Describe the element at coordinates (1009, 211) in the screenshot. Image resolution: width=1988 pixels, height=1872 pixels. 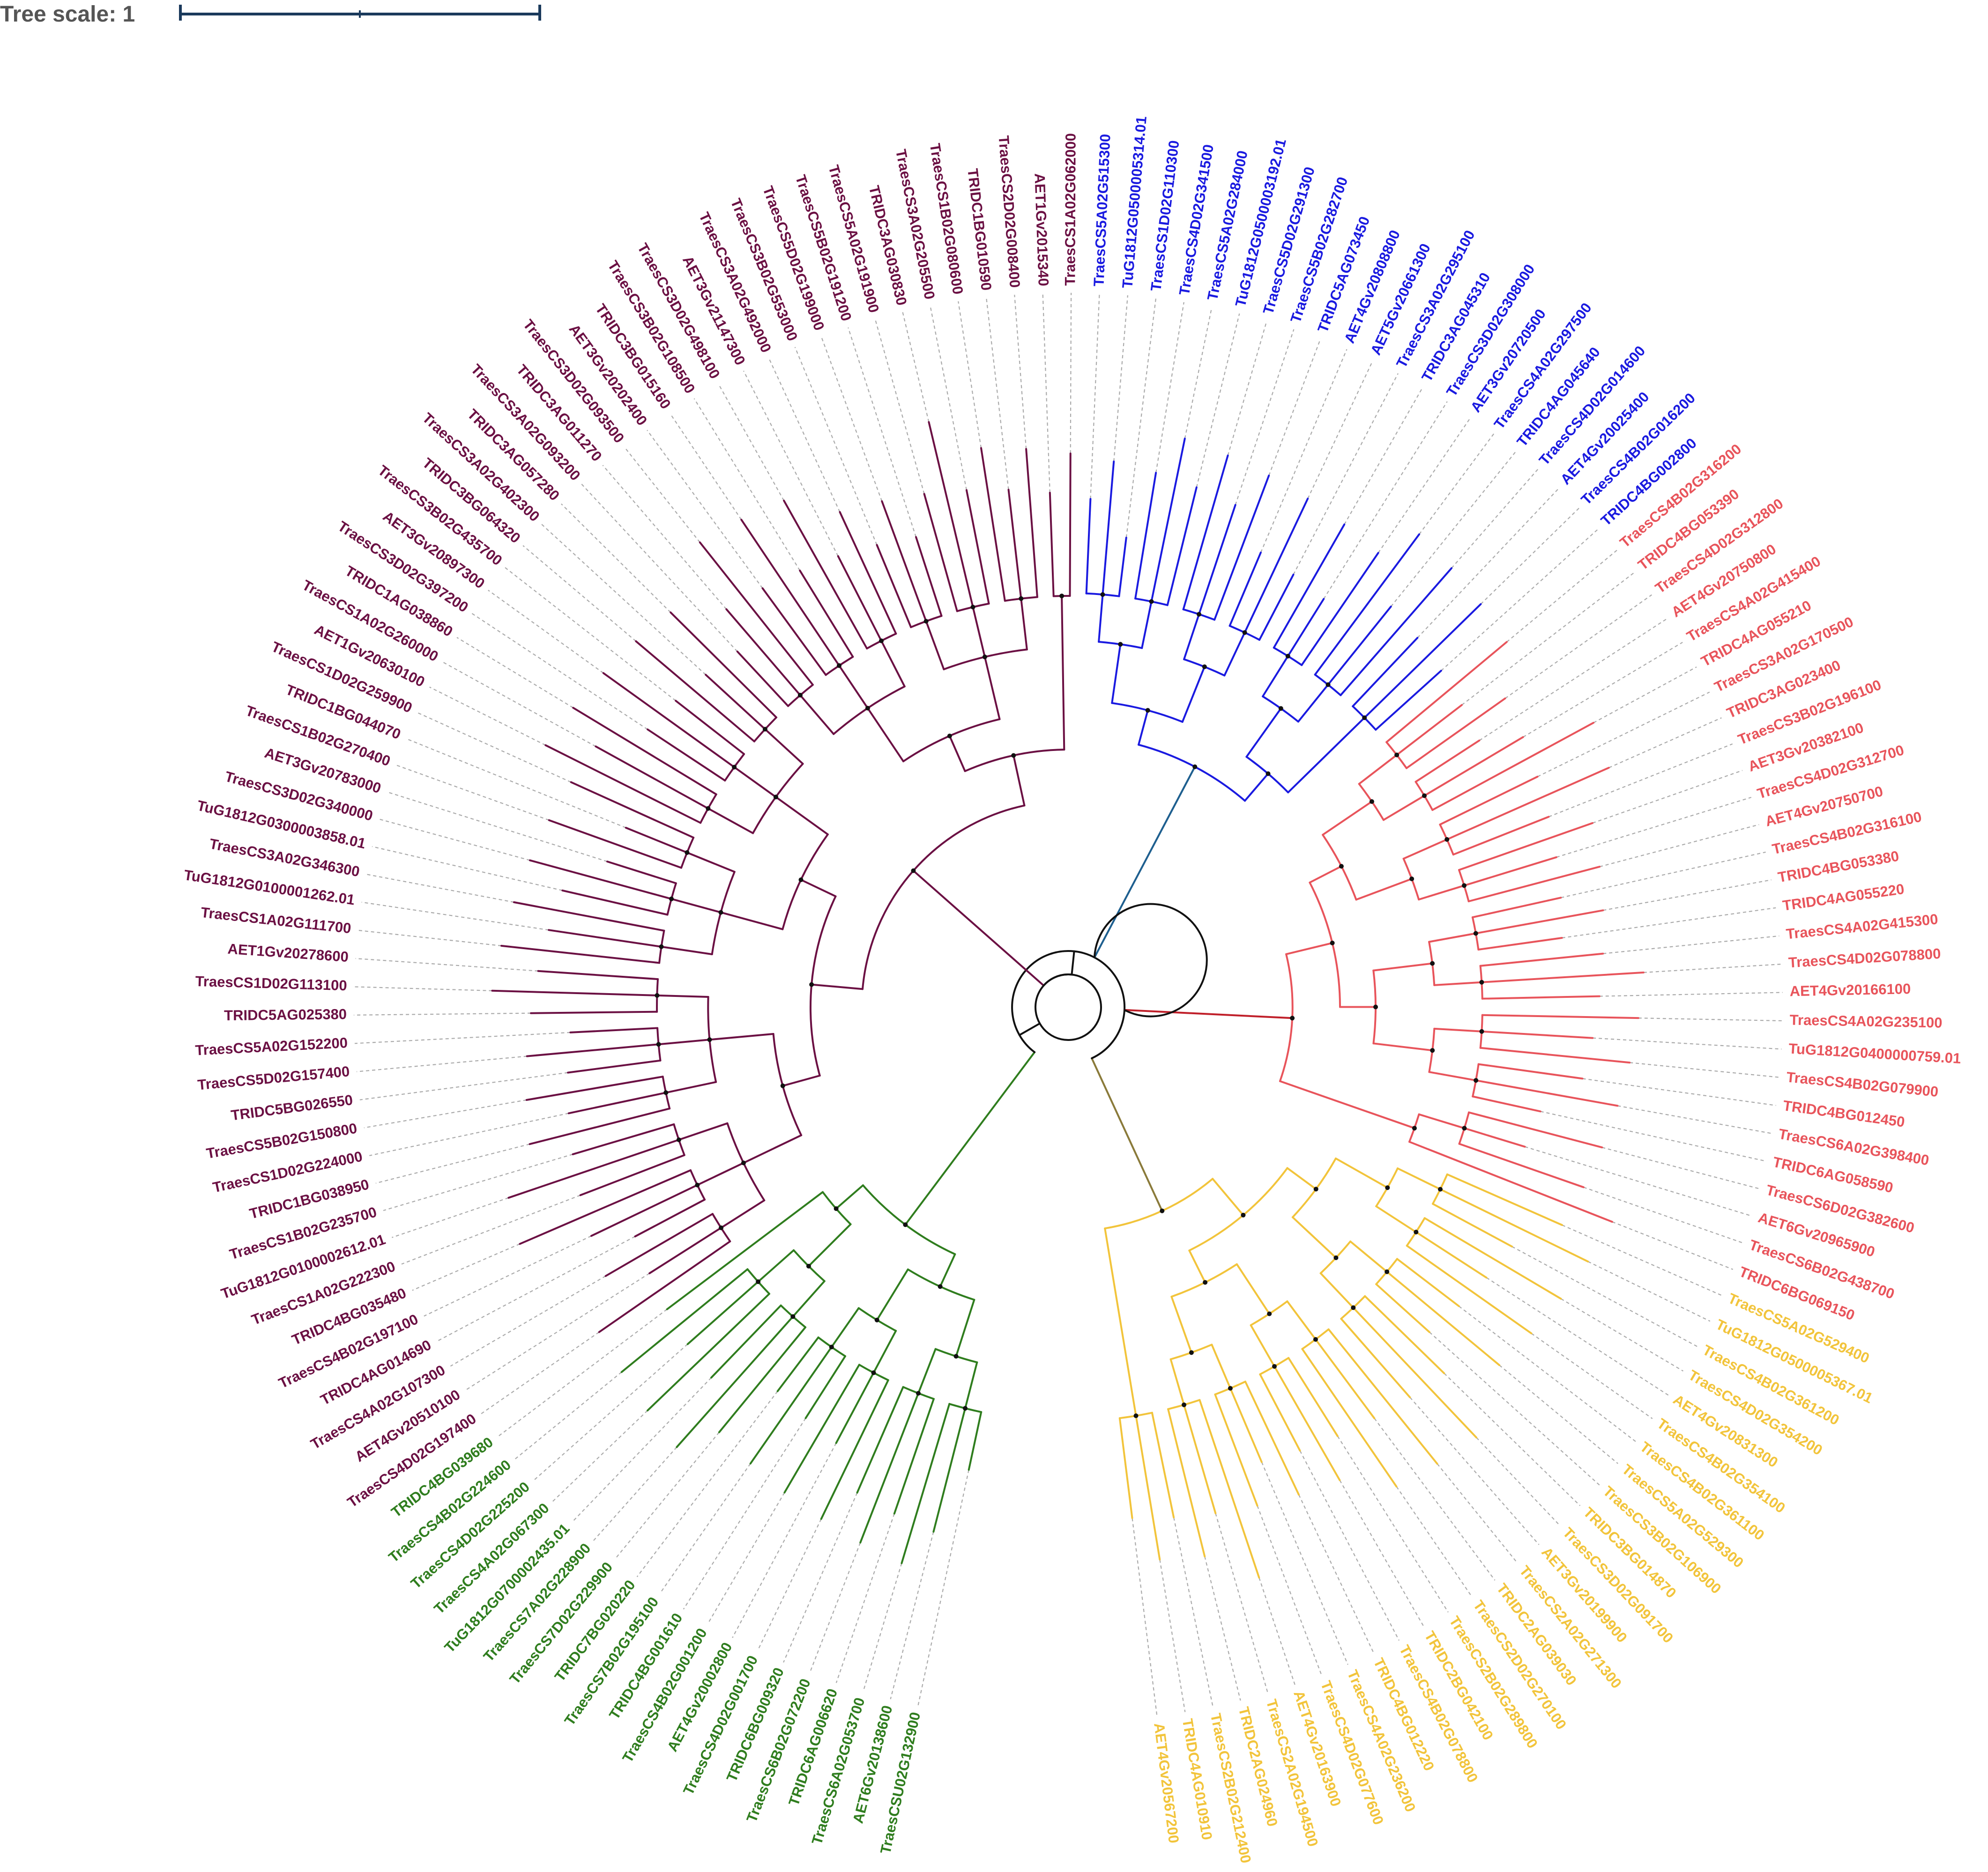
I see `leaf-label: TraesCS2D02G008400` at that location.